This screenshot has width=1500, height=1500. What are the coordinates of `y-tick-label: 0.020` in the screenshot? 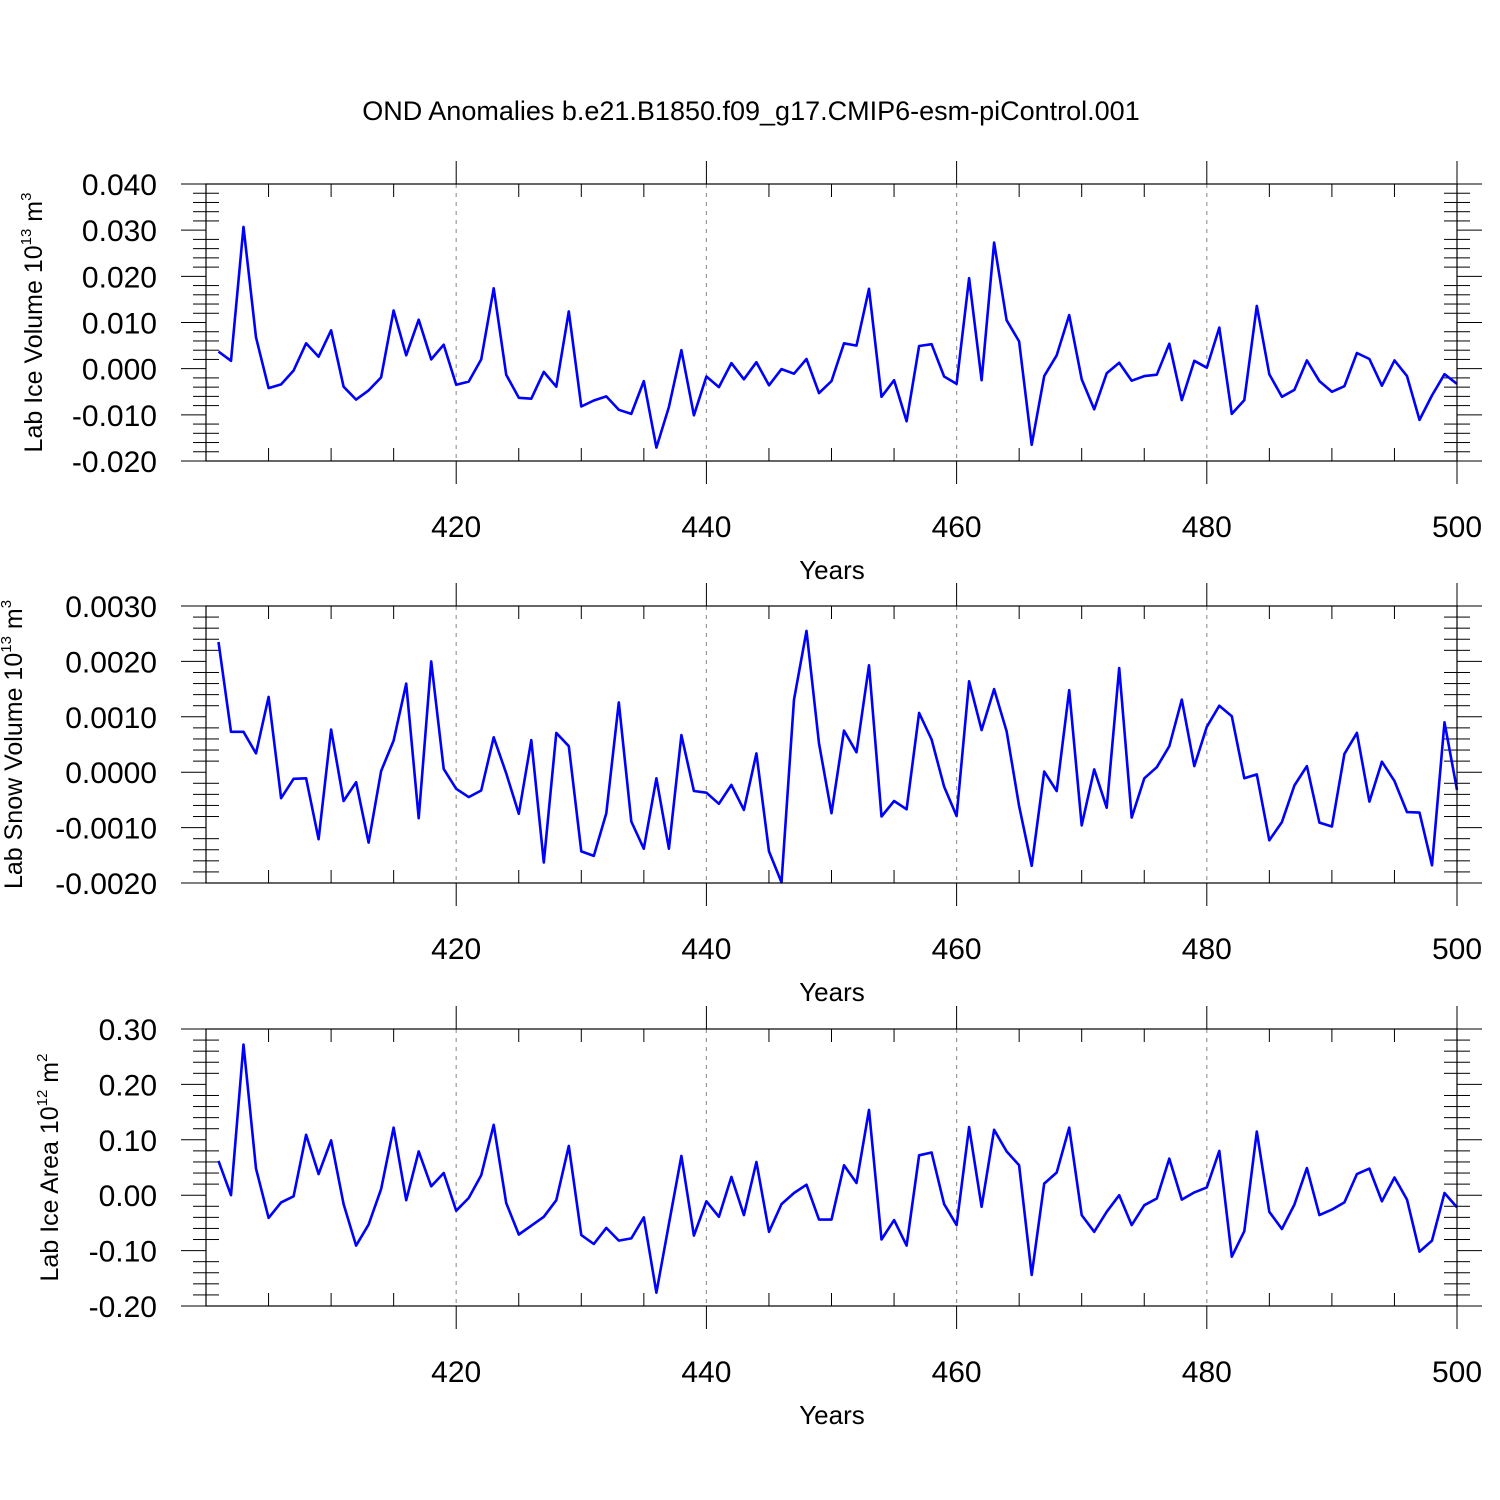 It's located at (119, 277).